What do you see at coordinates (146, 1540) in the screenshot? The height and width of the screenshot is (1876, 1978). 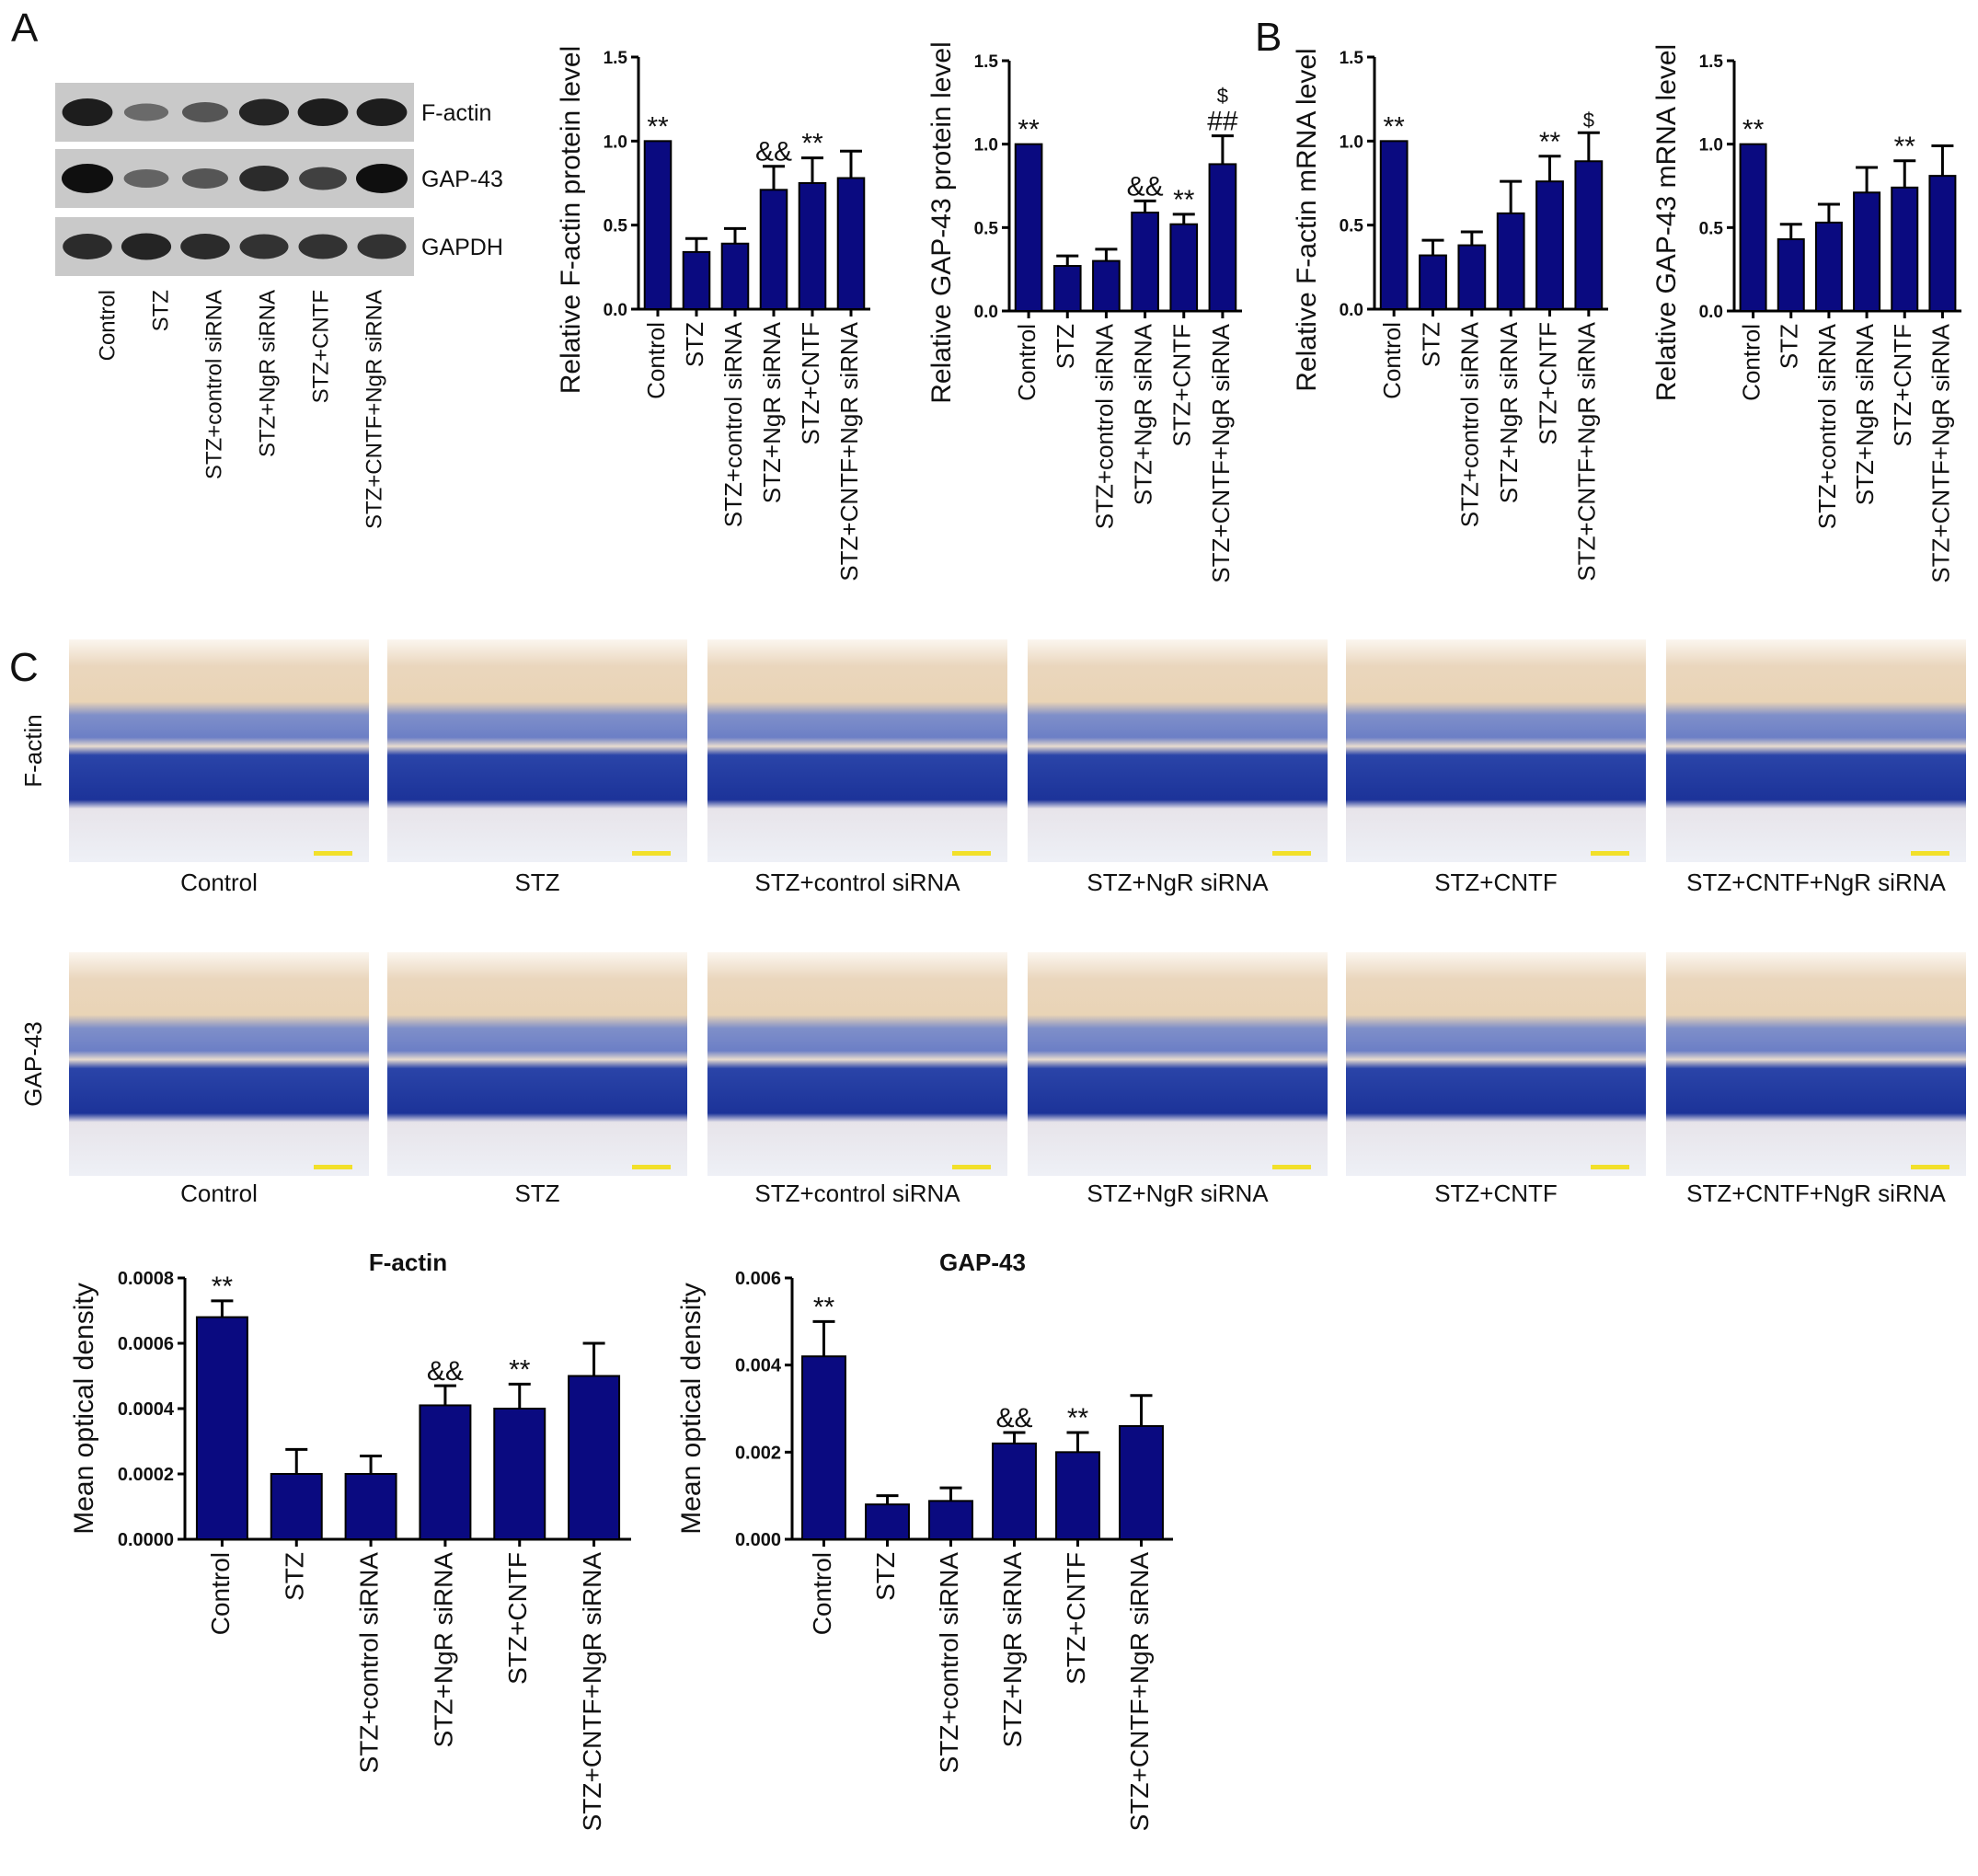 I see `y-tick-label: 0.0000` at bounding box center [146, 1540].